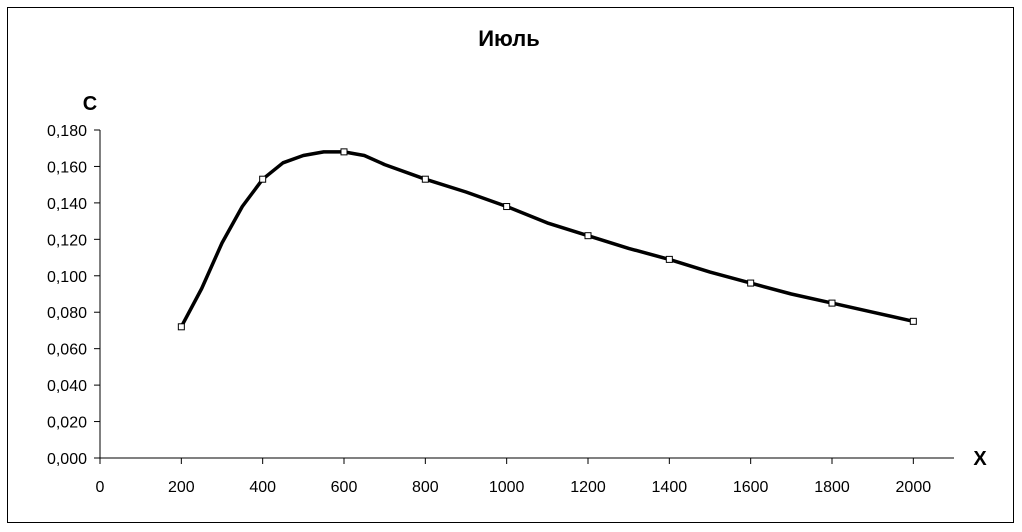 The width and height of the screenshot is (1022, 532). Describe the element at coordinates (90, 104) in the screenshot. I see `y-axis-title: C` at that location.